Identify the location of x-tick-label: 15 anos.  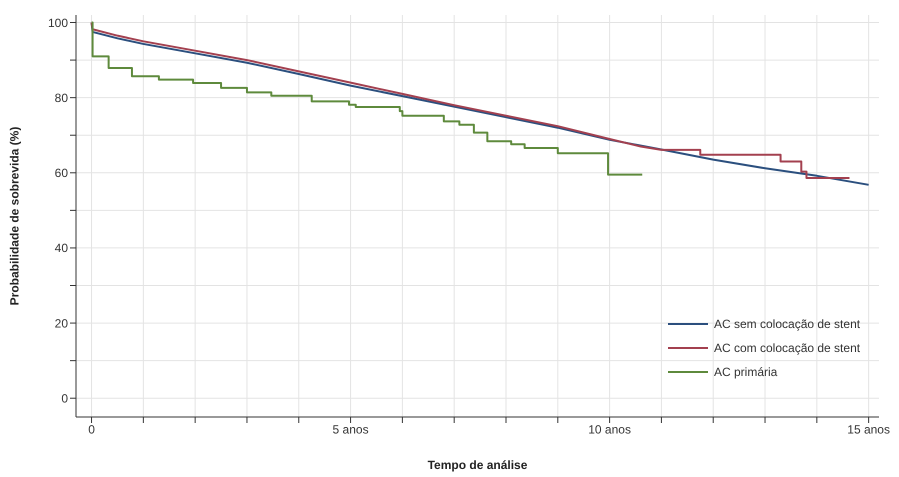
(868, 429).